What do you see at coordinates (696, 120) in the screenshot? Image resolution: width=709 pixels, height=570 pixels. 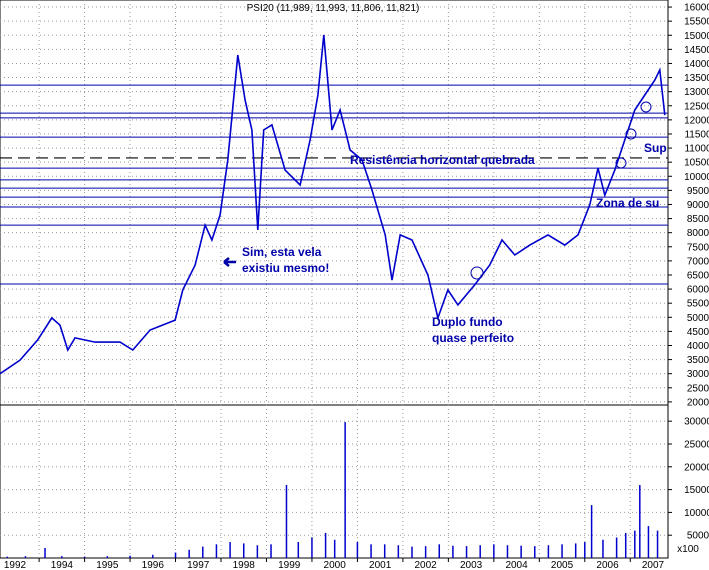 I see `y-tick-label: 12000` at bounding box center [696, 120].